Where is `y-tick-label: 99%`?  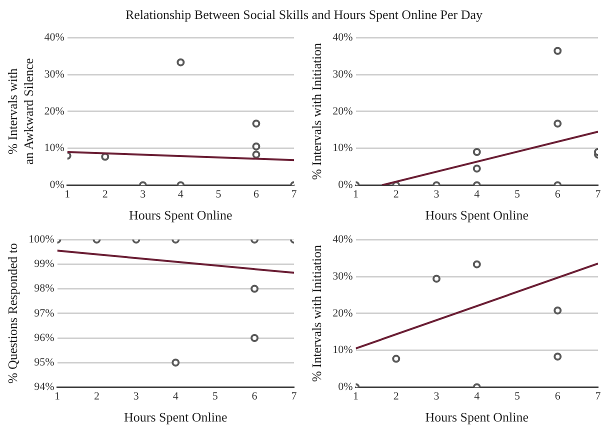
y-tick-label: 99% is located at coordinates (44, 264).